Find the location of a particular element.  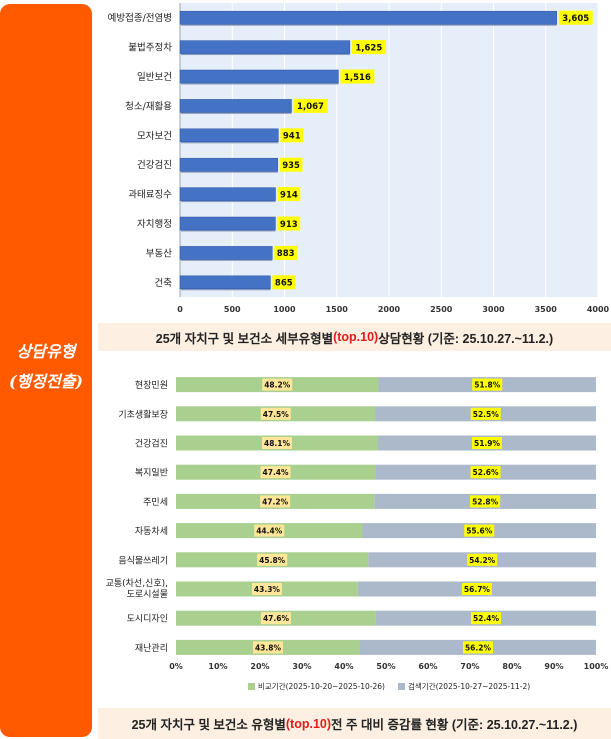

data-label: 935 is located at coordinates (291, 166).